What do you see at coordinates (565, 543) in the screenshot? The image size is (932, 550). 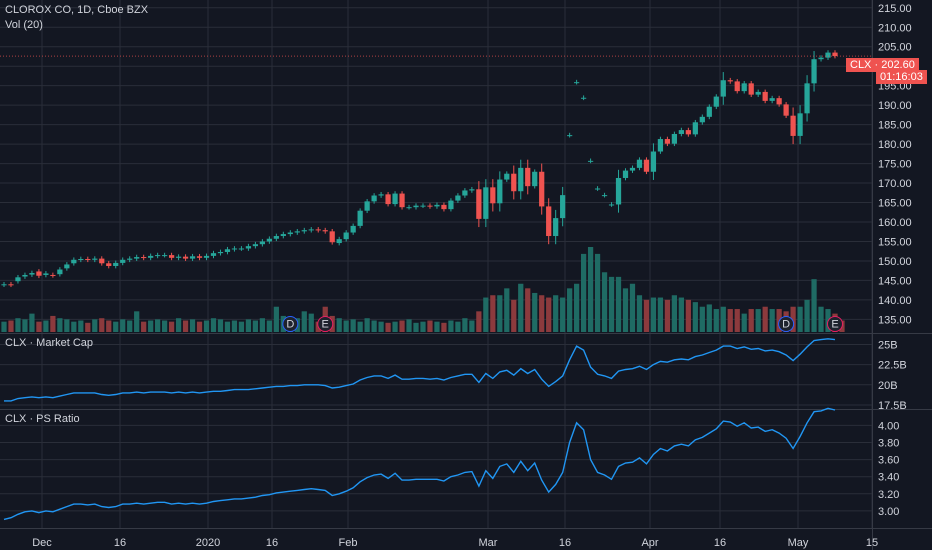 I see `x-tick-label: 16` at bounding box center [565, 543].